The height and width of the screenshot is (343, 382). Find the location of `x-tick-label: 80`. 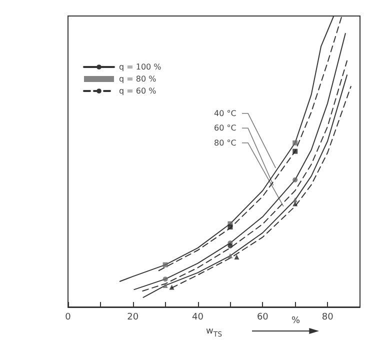

x-tick-label: 80 is located at coordinates (328, 317).